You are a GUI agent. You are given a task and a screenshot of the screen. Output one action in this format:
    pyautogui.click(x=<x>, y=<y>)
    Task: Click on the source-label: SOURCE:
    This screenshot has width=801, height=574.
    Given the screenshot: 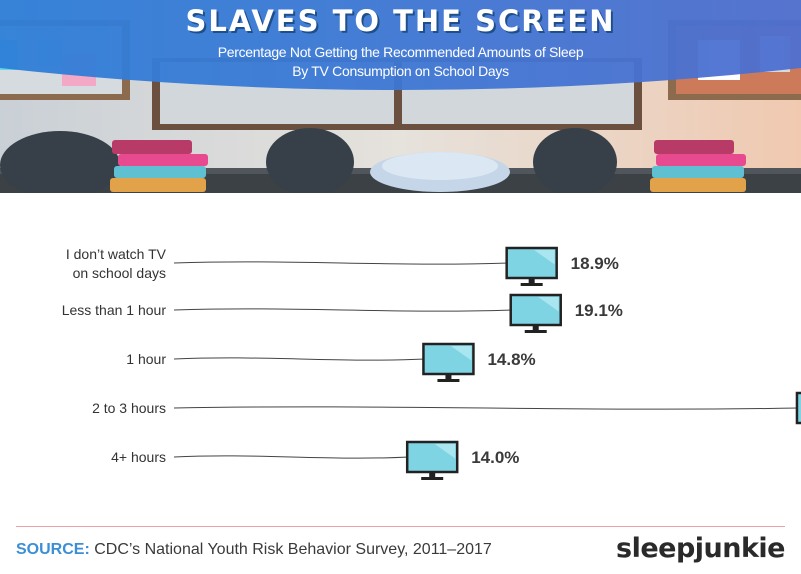 What is the action you would take?
    pyautogui.click(x=53, y=549)
    